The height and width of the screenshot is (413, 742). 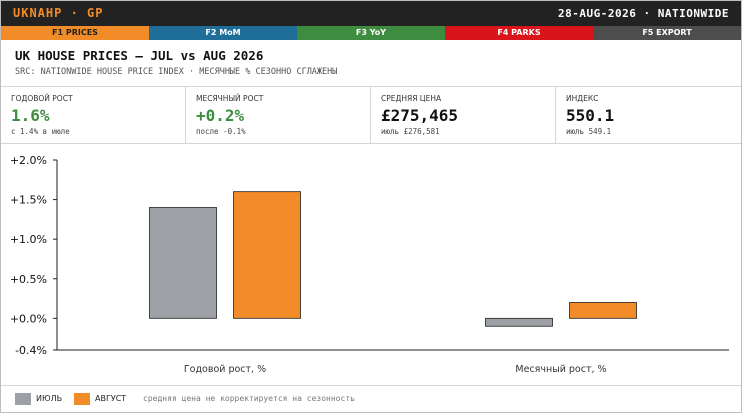 I want to click on y-tick-label: +1.5%, so click(x=28, y=200).